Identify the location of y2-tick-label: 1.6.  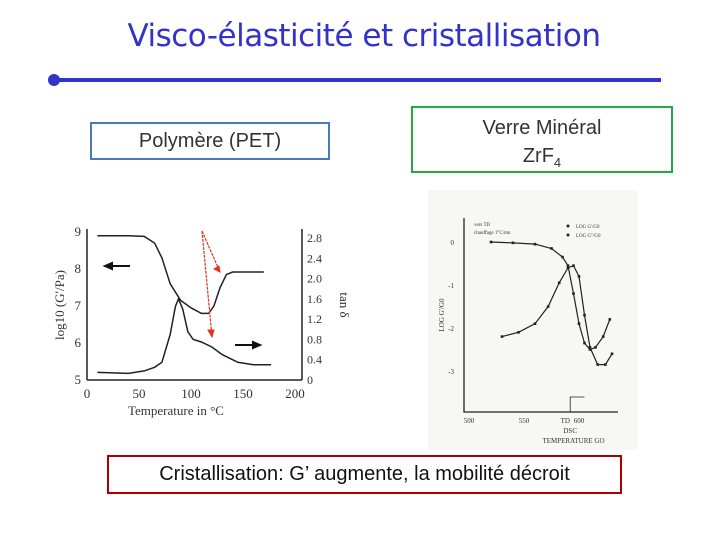
(314, 299).